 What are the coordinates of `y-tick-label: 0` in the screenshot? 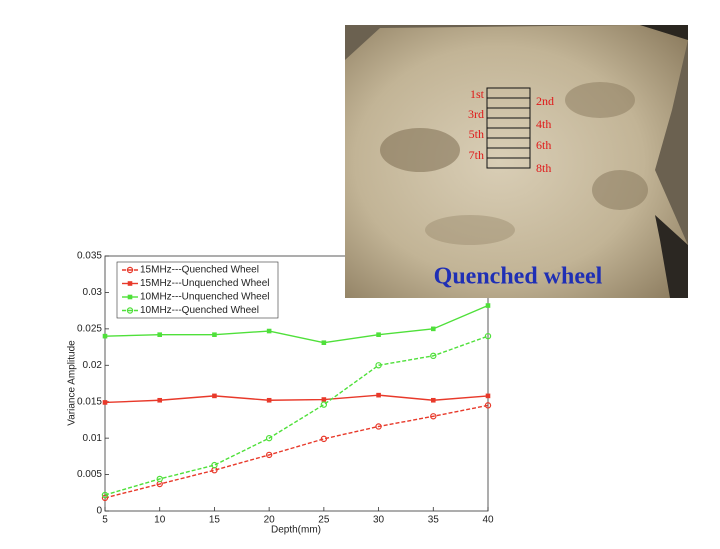 It's located at (99, 511).